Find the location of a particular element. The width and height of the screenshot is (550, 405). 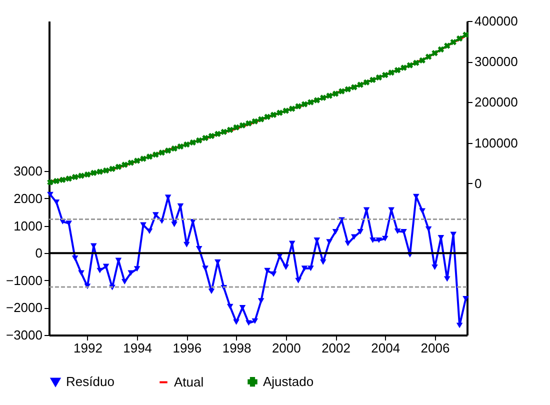

x-tick-label: 2002 is located at coordinates (336, 348).